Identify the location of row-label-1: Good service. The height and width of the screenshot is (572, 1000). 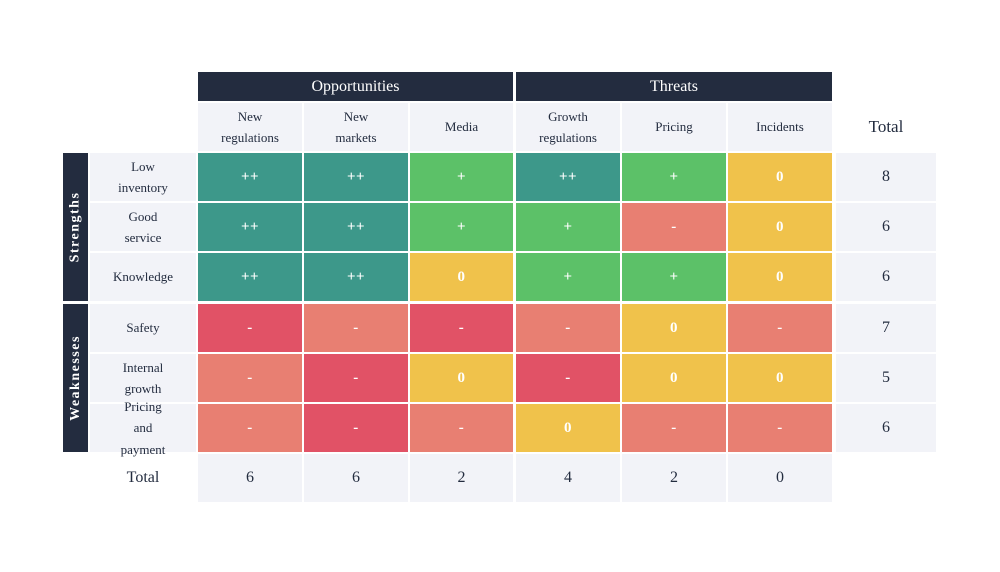
(143, 227).